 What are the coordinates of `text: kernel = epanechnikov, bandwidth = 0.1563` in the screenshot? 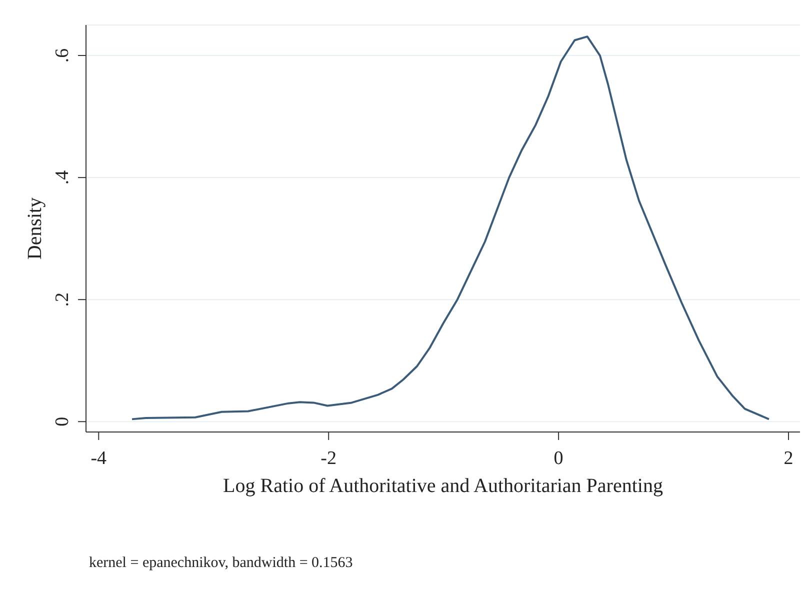 It's located at (221, 563).